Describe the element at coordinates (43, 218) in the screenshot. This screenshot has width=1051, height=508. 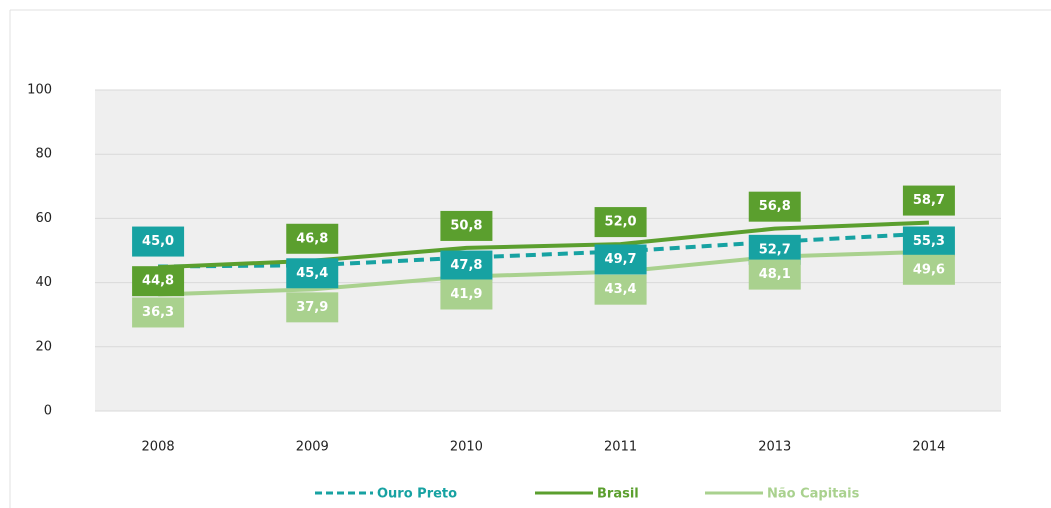
I see `y-tick-label: 60` at that location.